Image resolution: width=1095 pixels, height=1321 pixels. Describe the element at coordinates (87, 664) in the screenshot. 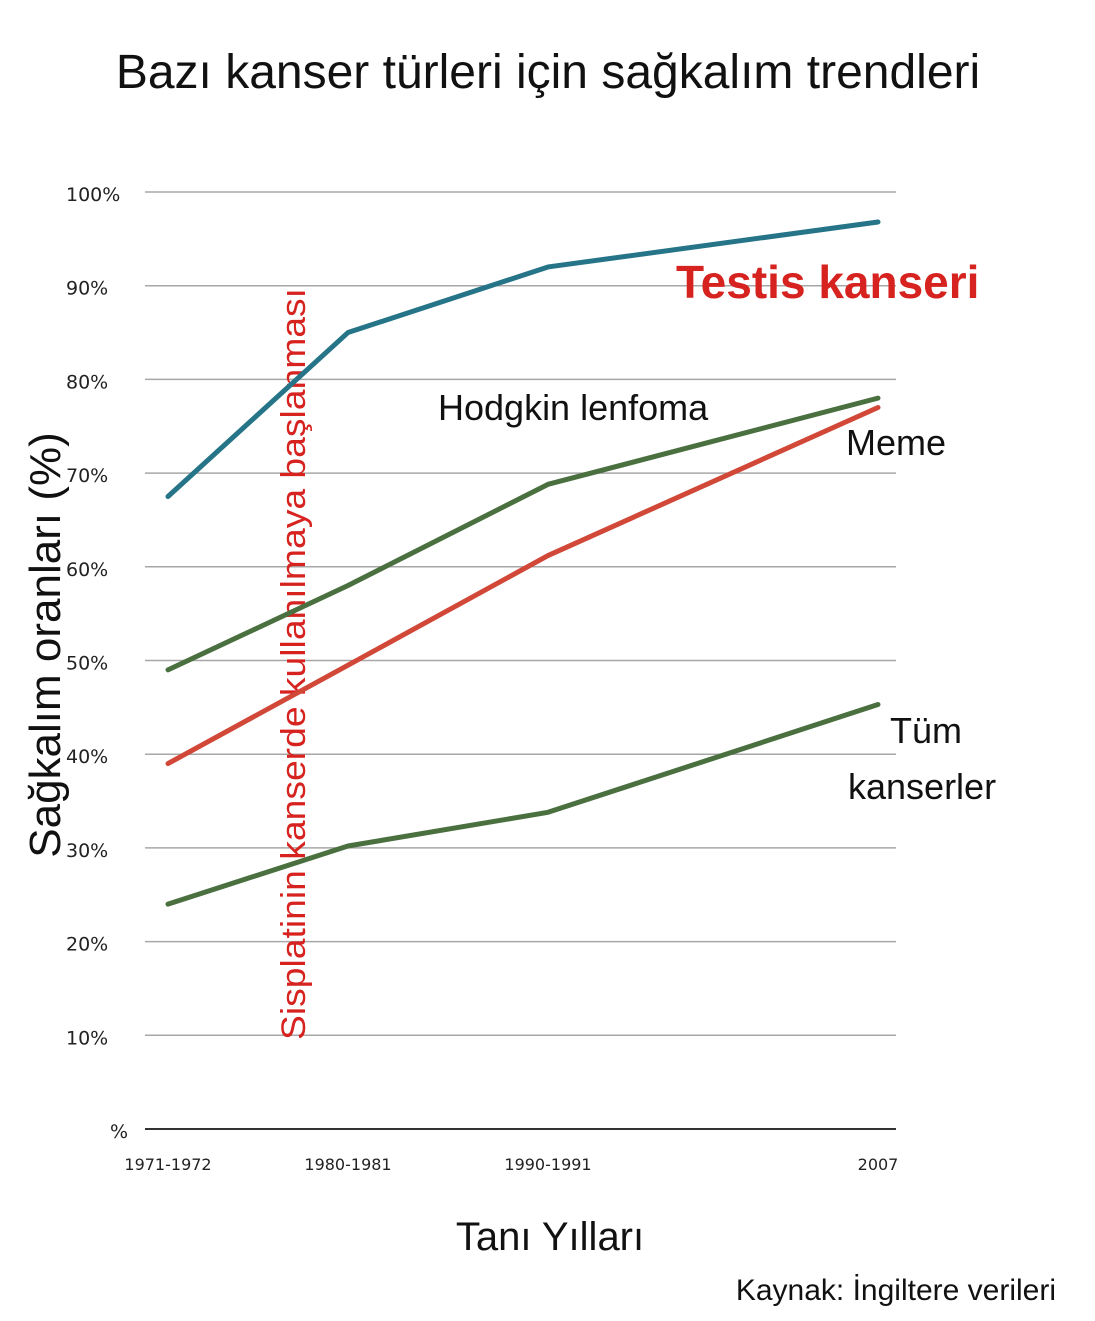

I see `y-tick-label-50: 50%` at that location.